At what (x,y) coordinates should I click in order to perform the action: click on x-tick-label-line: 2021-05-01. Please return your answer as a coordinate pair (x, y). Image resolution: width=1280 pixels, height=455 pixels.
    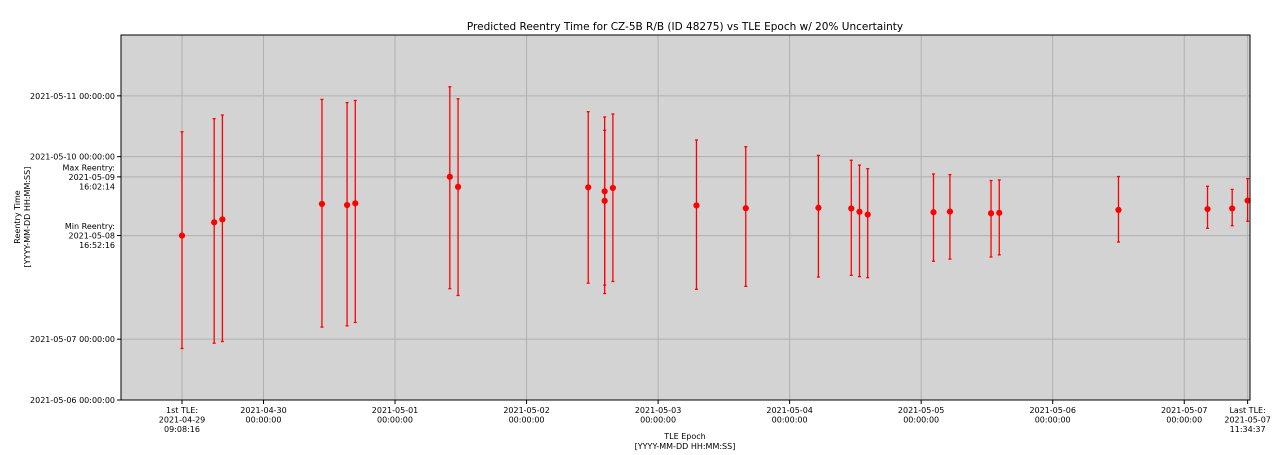
    Looking at the image, I should click on (395, 410).